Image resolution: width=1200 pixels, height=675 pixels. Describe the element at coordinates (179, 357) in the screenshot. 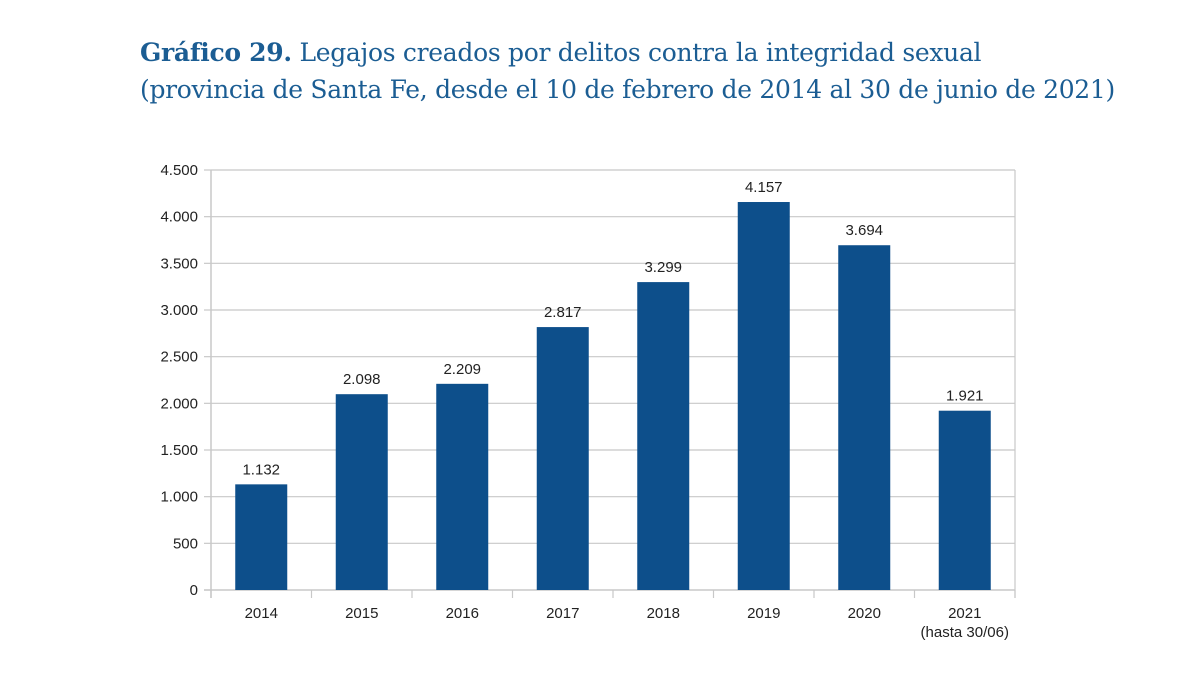

I see `y-tick-label: 2.500` at that location.